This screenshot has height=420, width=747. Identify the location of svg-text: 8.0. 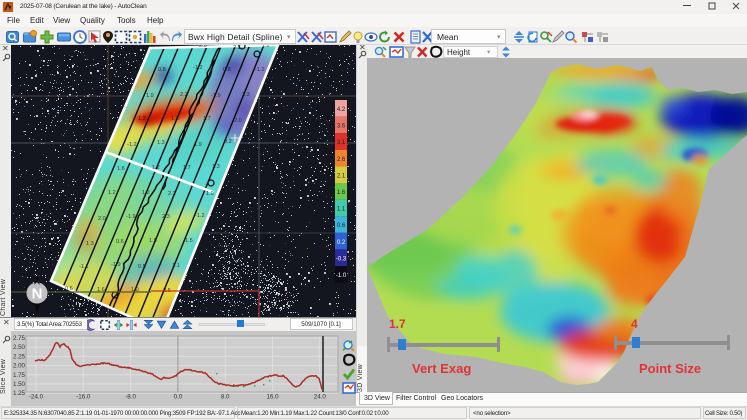
(225, 397).